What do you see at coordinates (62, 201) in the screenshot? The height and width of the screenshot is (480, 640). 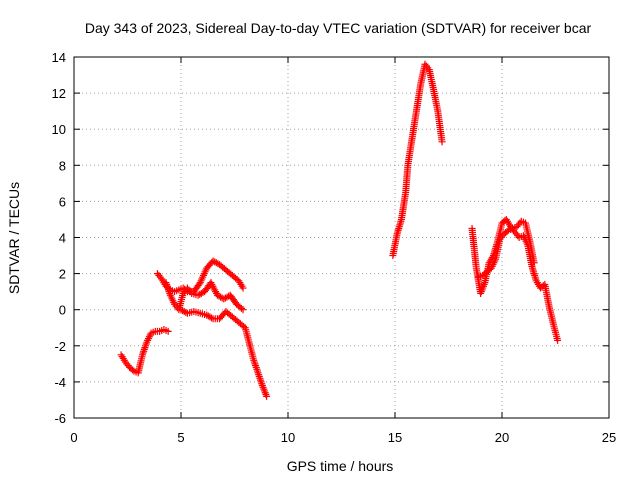 I see `y-tick-label: 6` at bounding box center [62, 201].